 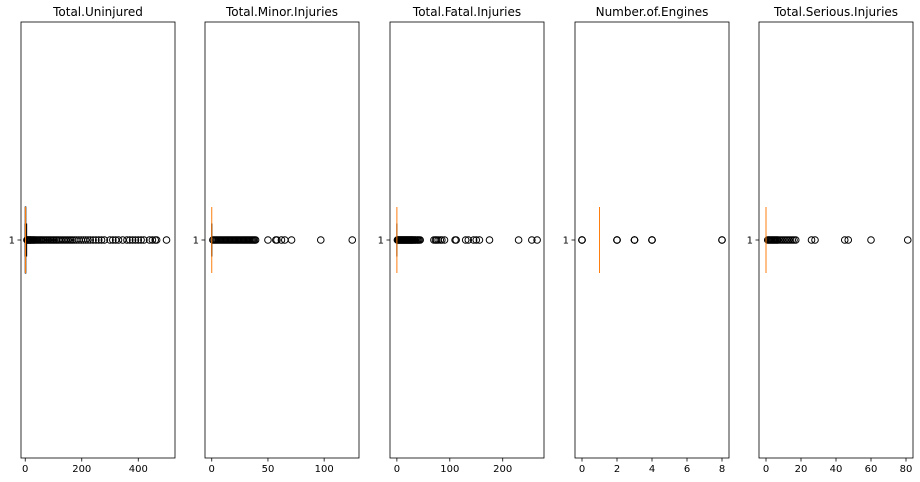 What do you see at coordinates (466, 12) in the screenshot?
I see `panel-title: Total.Fatal.Injuries` at bounding box center [466, 12].